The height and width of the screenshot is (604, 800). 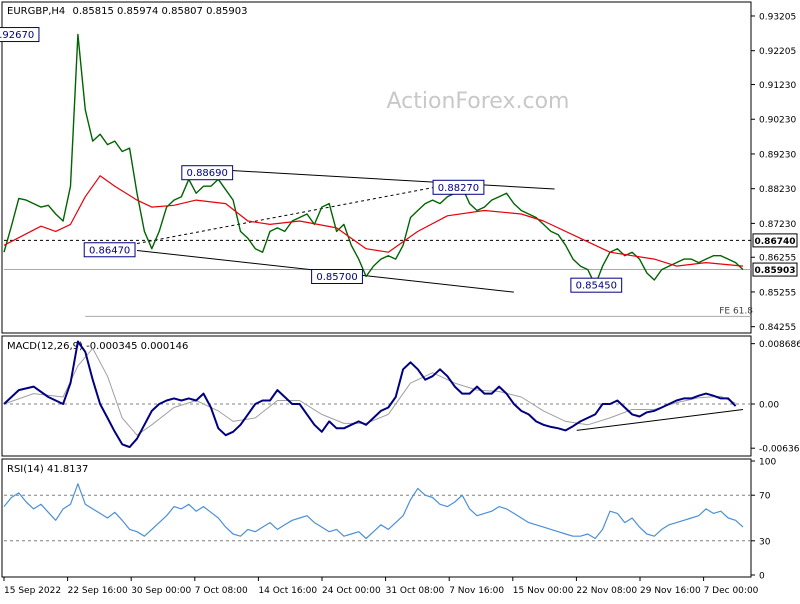 I want to click on price-y-tick-label: 0.91230, so click(x=777, y=86).